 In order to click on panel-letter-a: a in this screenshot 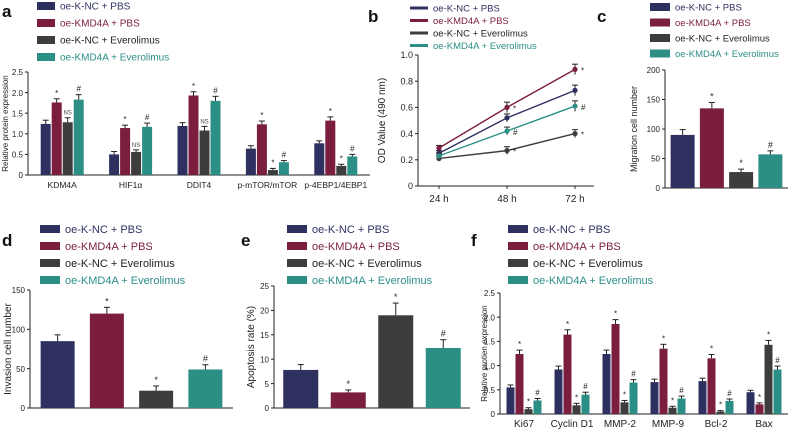, I will do `click(7, 11)`.